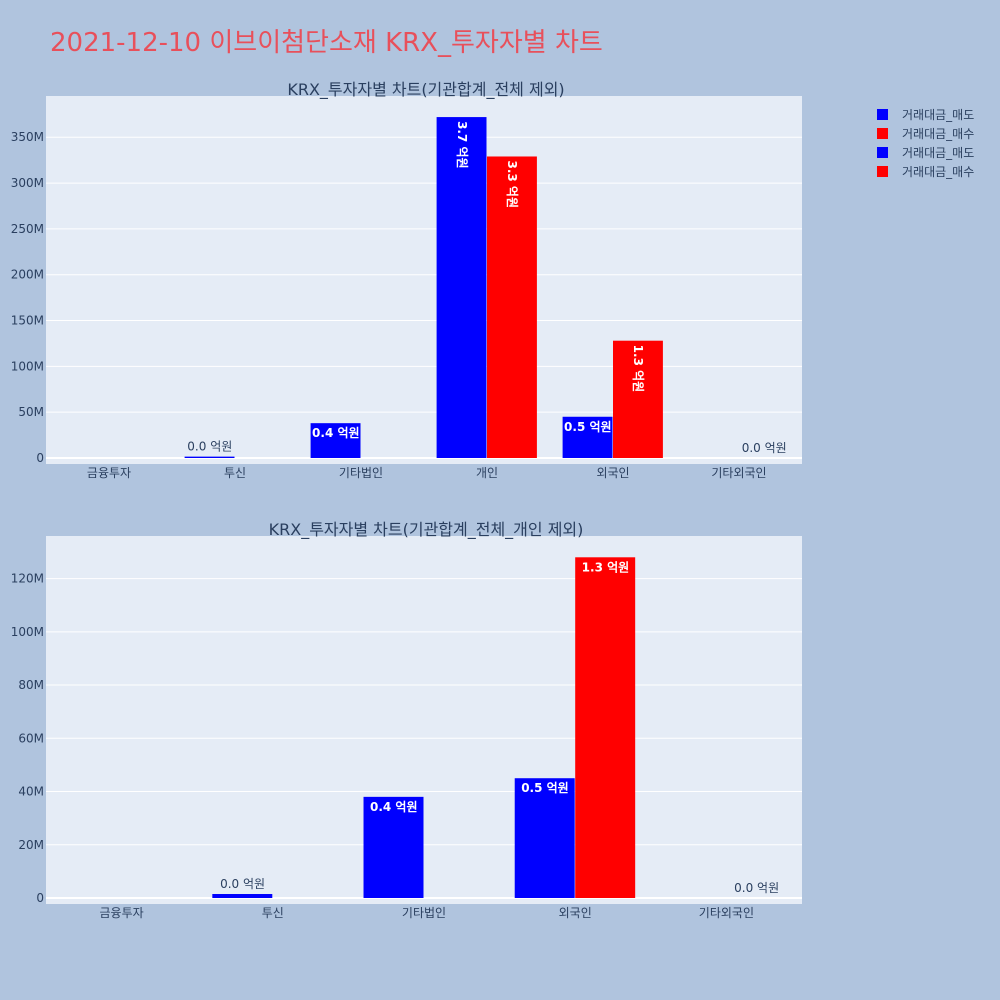  Describe the element at coordinates (31, 845) in the screenshot. I see `y-tick-label: 20M` at that location.